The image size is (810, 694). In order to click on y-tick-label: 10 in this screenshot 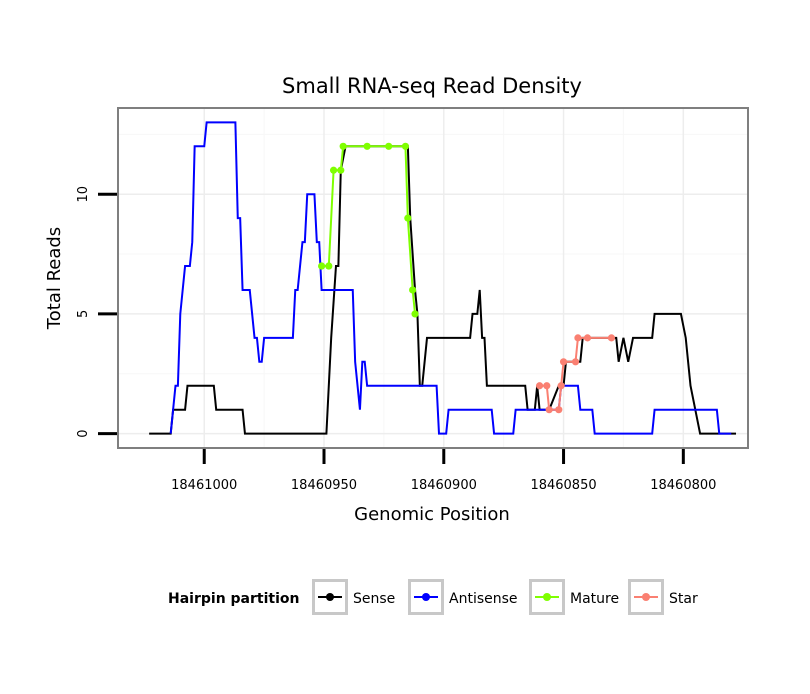, I will do `click(83, 194)`.